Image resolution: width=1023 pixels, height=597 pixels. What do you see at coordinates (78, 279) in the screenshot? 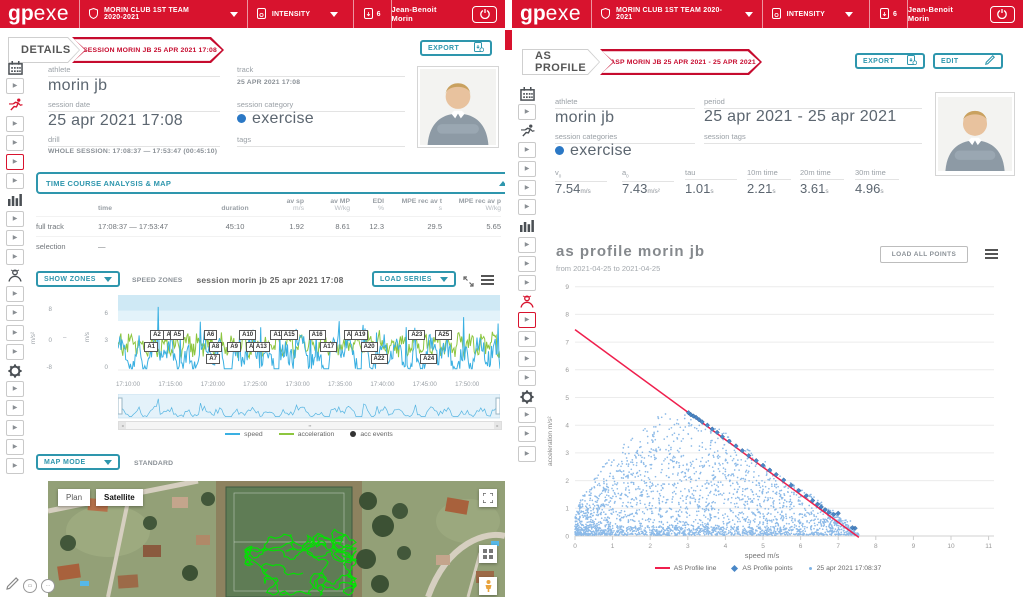
I see `show-zones-dropdown: SHOW ZONES` at bounding box center [78, 279].